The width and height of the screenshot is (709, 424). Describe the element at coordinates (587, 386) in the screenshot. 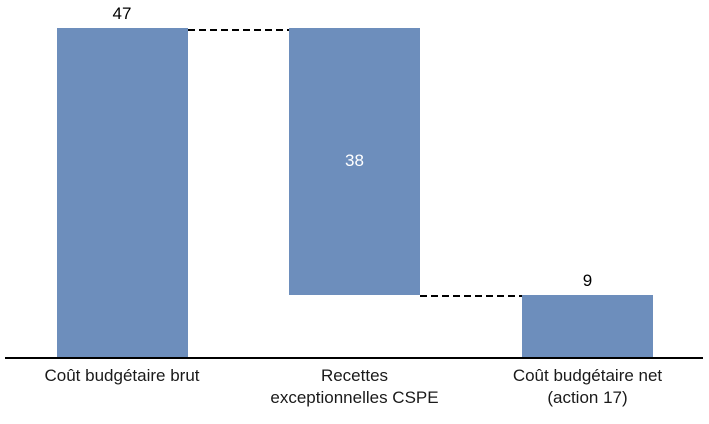

I see `category-label-cout-budgetaire-net: Coût budgétaire net (action 17)` at that location.